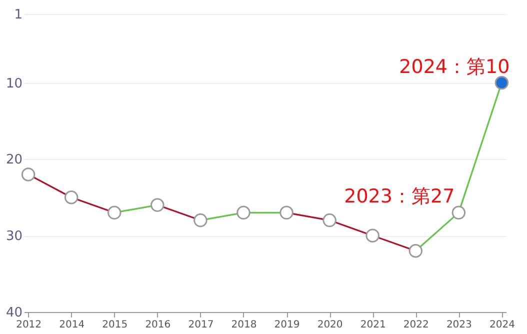 The image size is (527, 334). I want to click on y-tick-label: 20, so click(14, 160).